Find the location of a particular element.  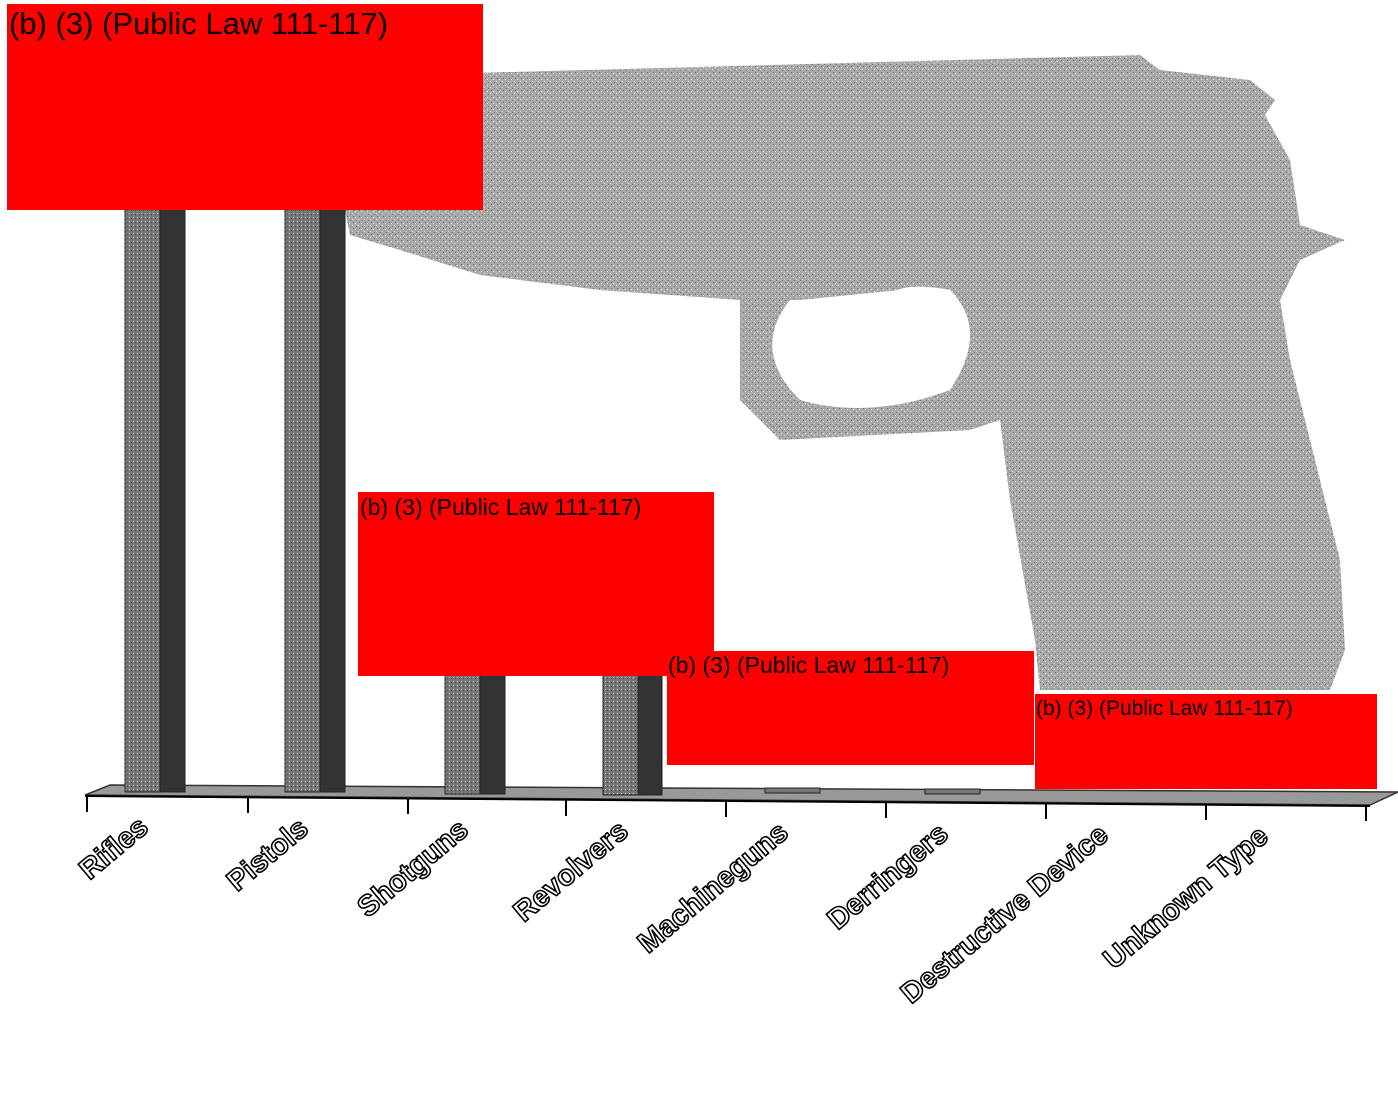

axis-line is located at coordinates (727, 801).